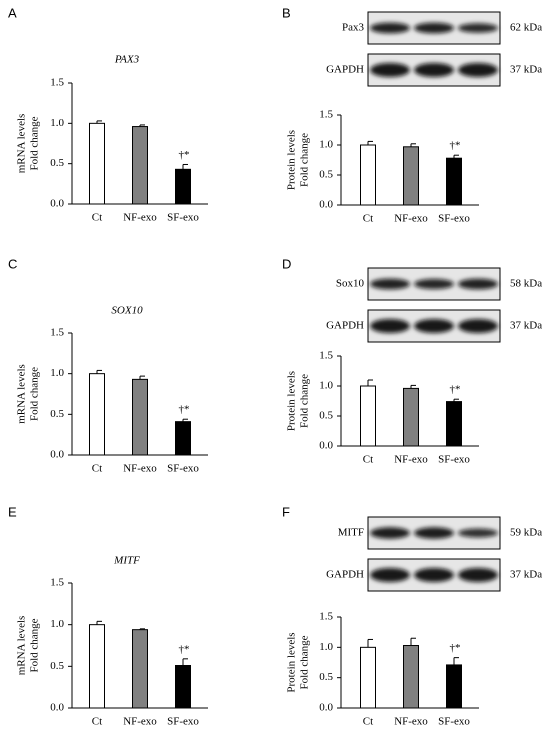  Describe the element at coordinates (353, 28) in the screenshot. I see `blot-label: Pax3` at that location.